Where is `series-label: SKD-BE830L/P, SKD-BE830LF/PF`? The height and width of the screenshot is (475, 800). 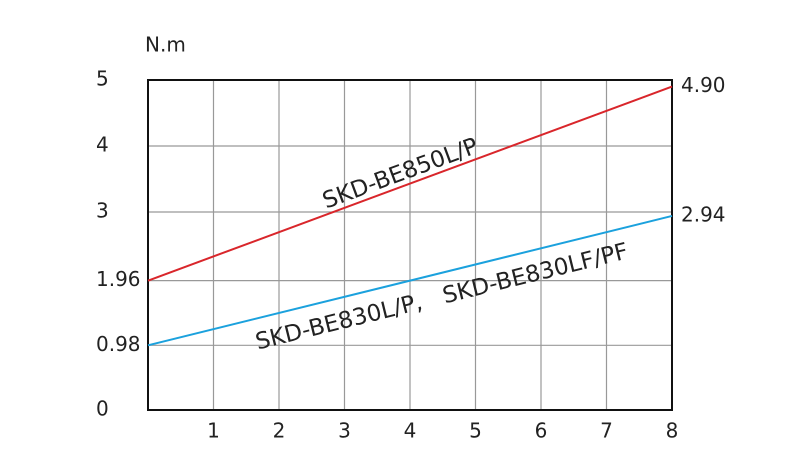 series-label: SKD-BE830L/P, SKD-BE830LF/PF is located at coordinates (442, 297).